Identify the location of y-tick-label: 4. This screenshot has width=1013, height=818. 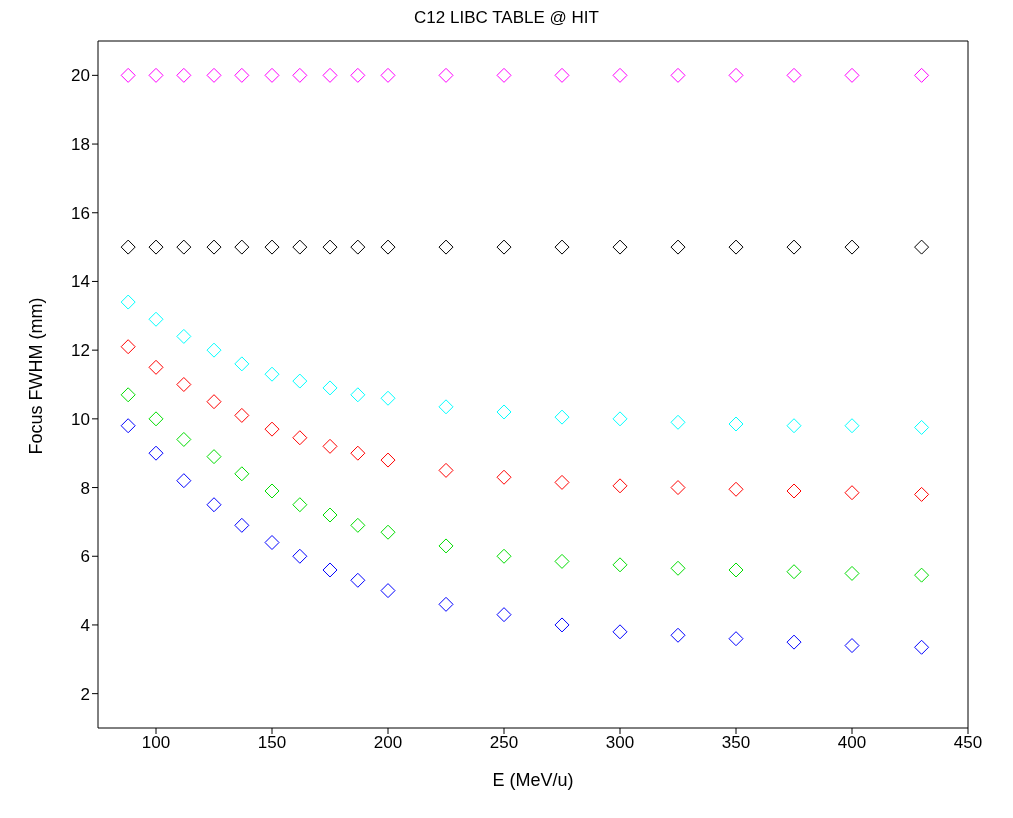
(85, 625).